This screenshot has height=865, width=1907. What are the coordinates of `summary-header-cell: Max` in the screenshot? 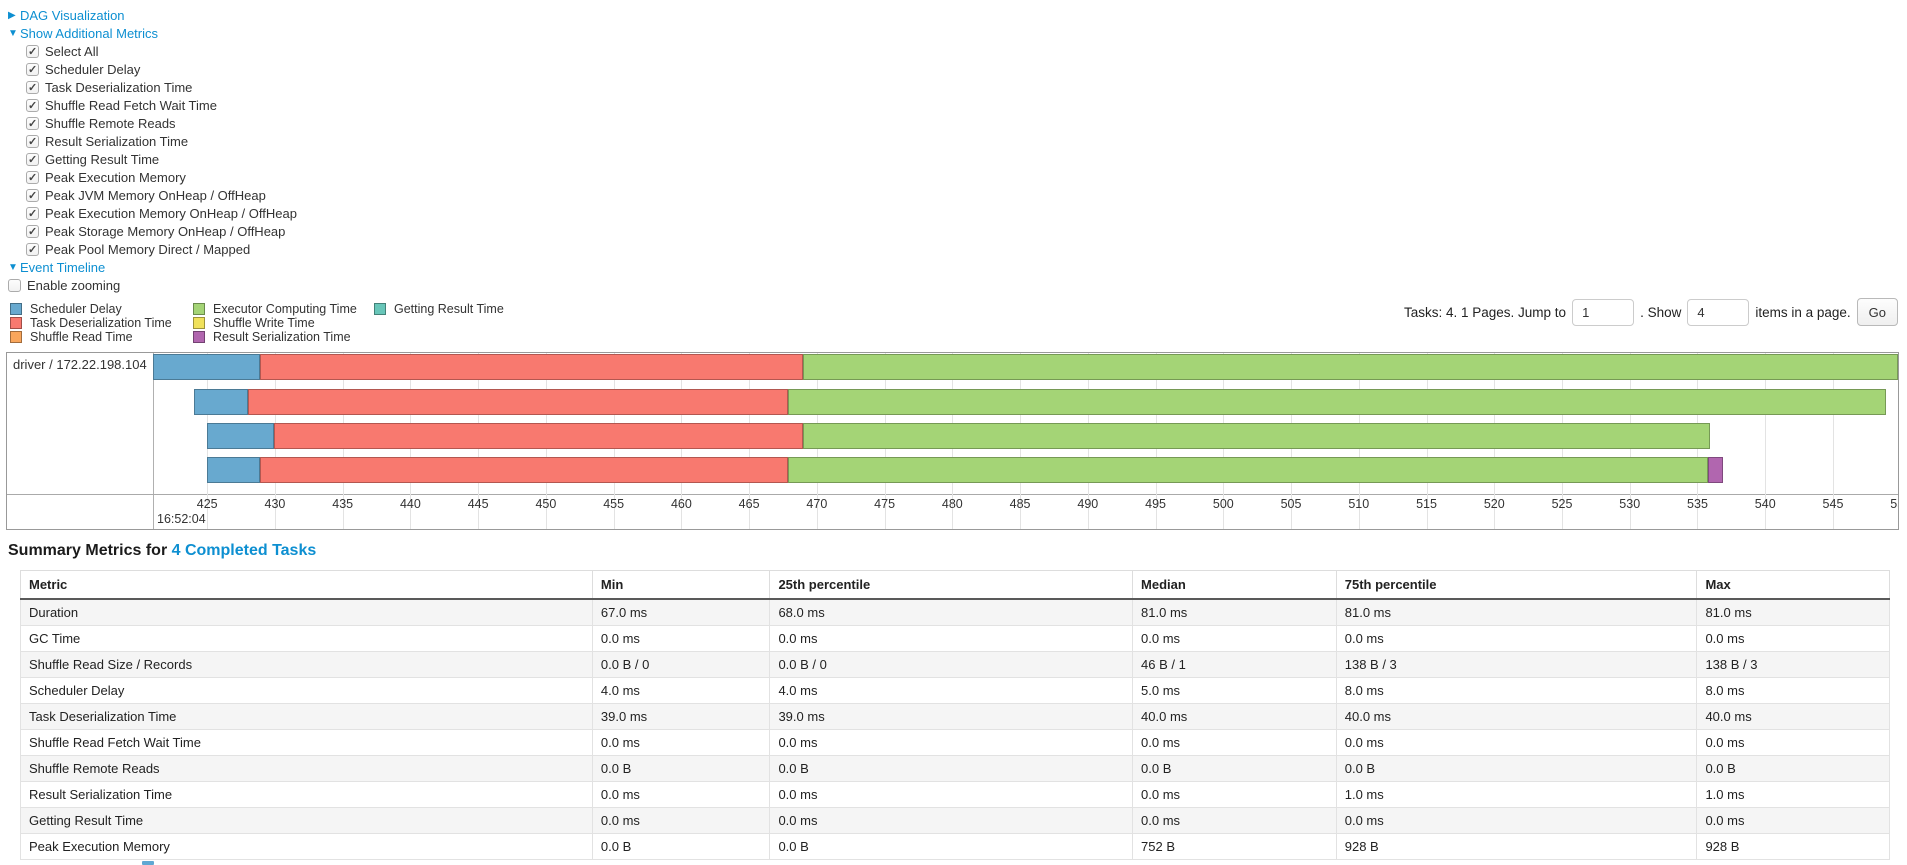 It's located at (1793, 585).